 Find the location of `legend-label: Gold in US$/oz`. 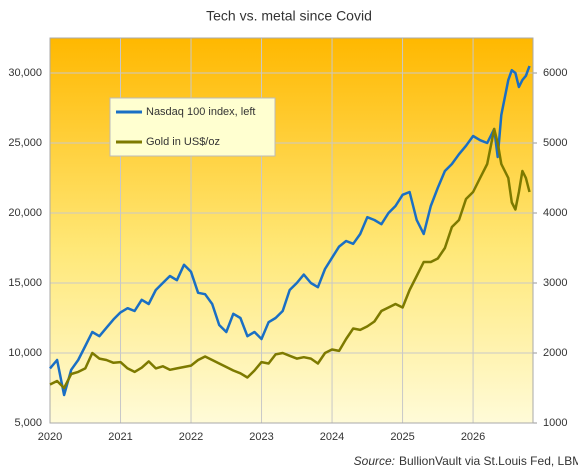

legend-label: Gold in US$/oz is located at coordinates (183, 142).